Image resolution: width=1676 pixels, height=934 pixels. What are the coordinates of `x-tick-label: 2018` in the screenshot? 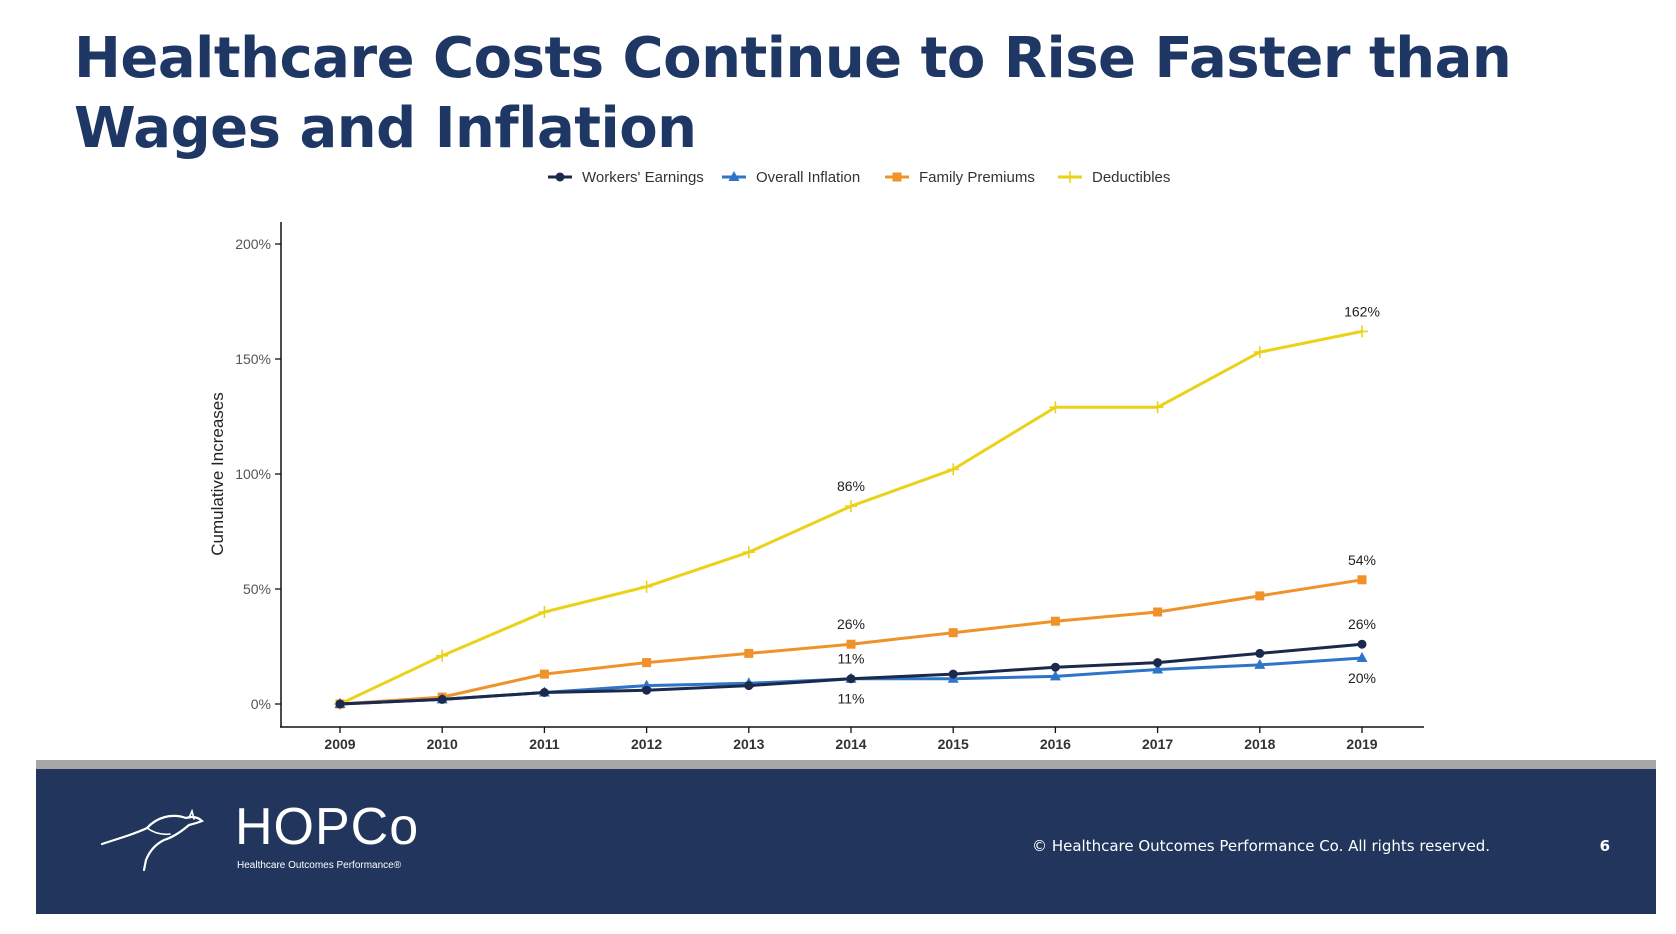 It's located at (1259, 744).